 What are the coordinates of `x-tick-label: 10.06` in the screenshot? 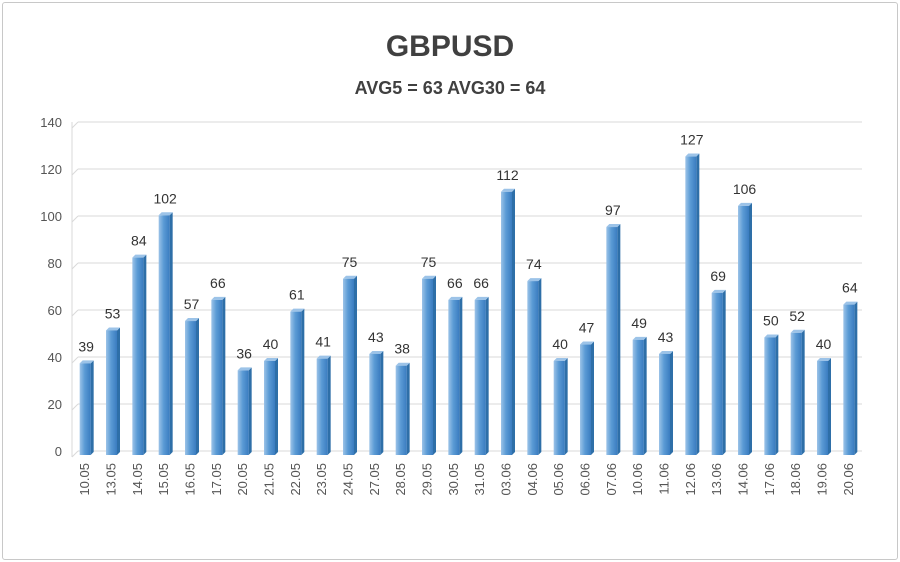 It's located at (637, 479).